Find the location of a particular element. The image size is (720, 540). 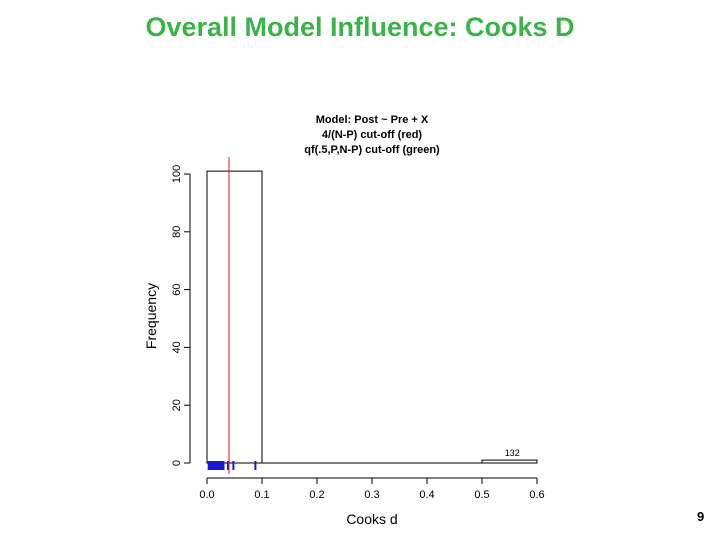

x-tick-label: 0.2 is located at coordinates (316, 495).